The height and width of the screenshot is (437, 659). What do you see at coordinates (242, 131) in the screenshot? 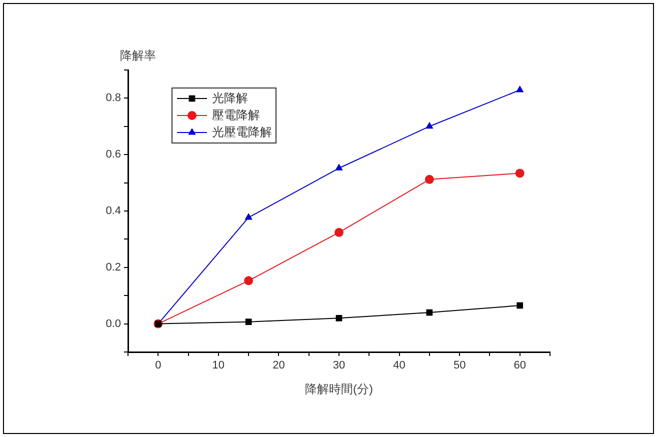
I see `legend-label: 光壓電降解` at bounding box center [242, 131].